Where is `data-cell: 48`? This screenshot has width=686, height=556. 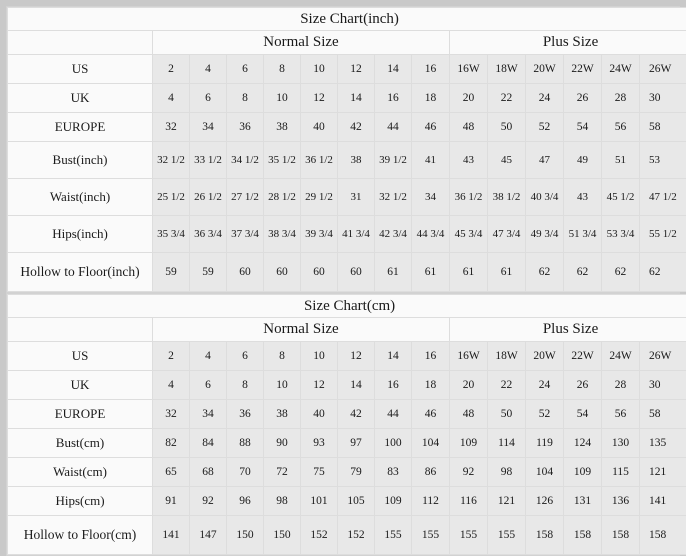
data-cell: 48 is located at coordinates (469, 414).